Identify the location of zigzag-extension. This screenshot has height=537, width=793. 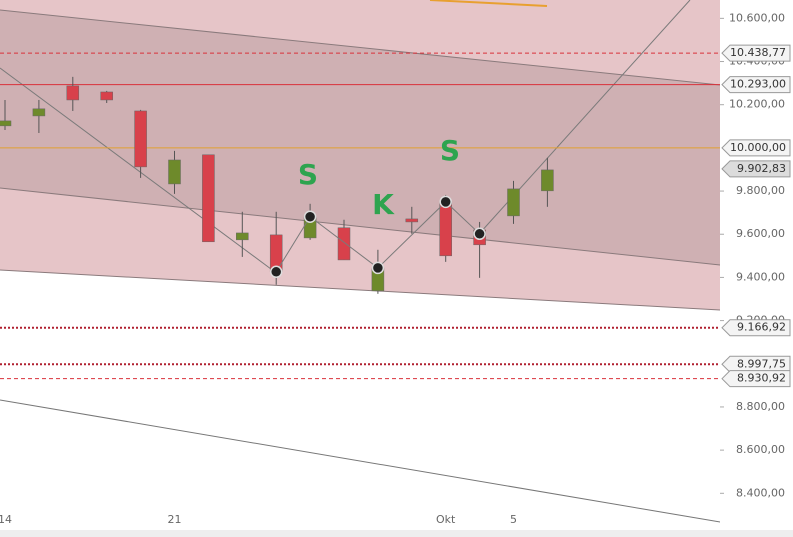
(138, 170).